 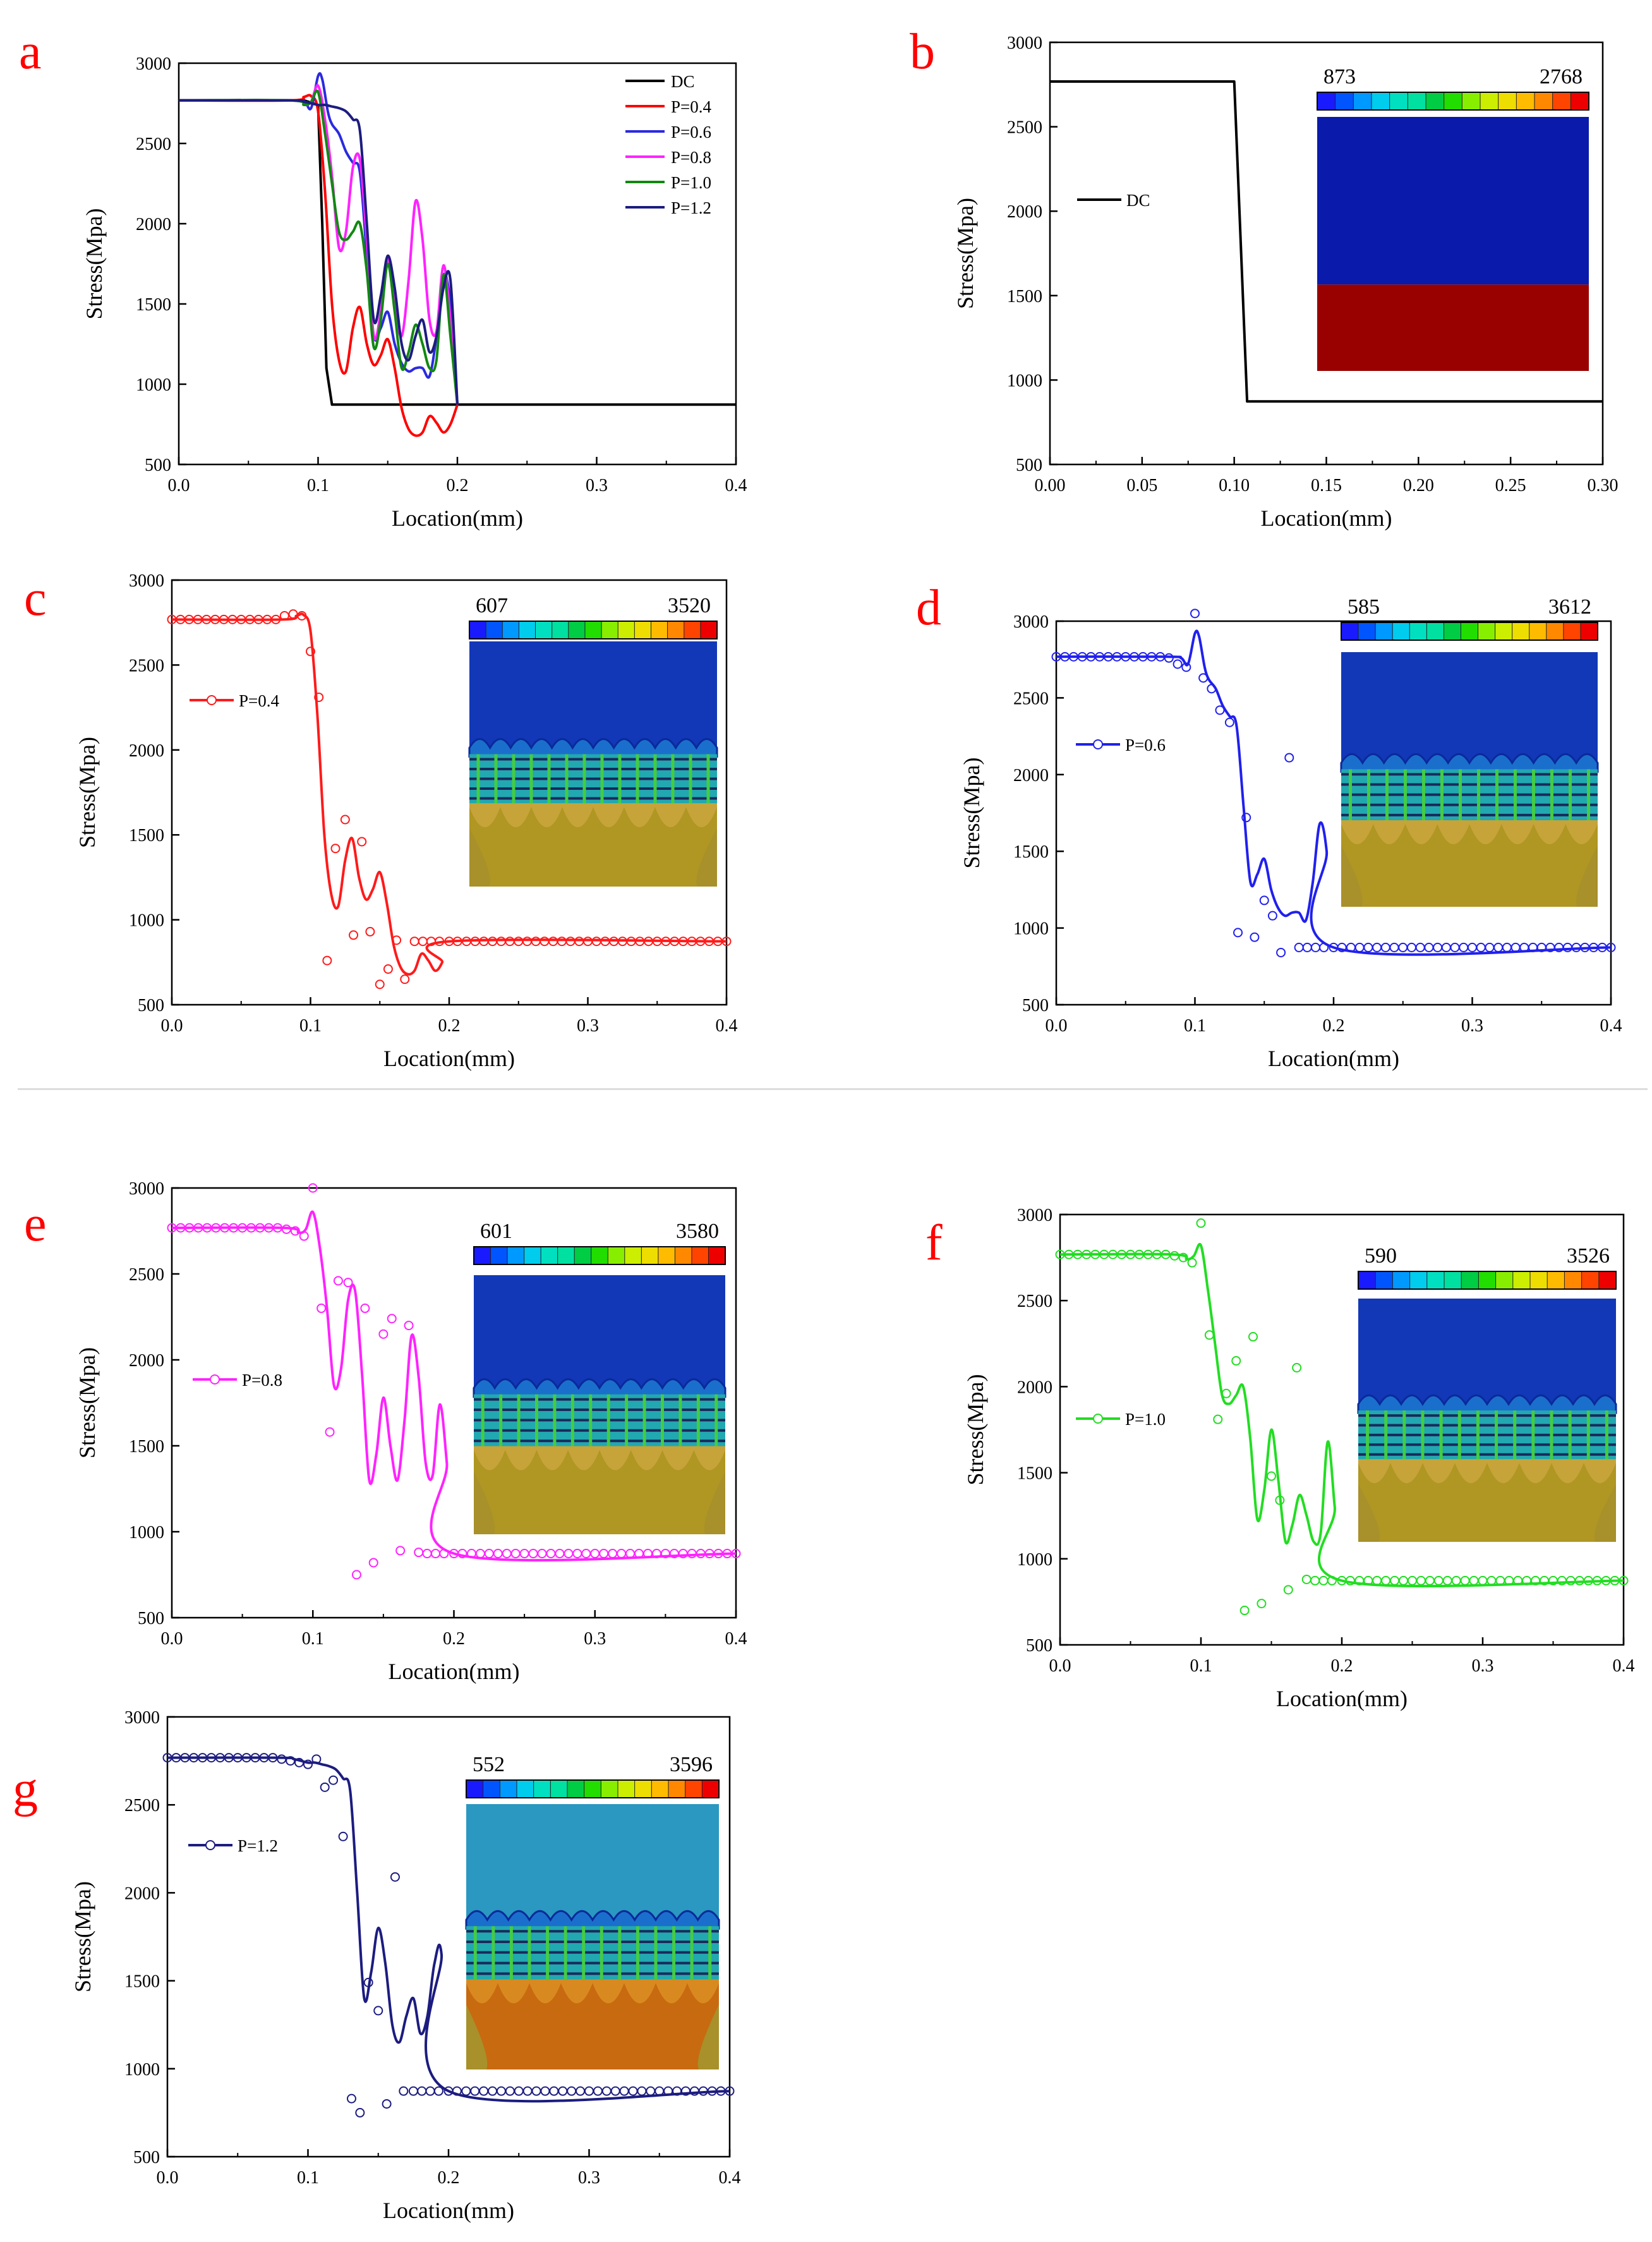 I want to click on contour-inset-e-corner-left, so click(x=484, y=1502).